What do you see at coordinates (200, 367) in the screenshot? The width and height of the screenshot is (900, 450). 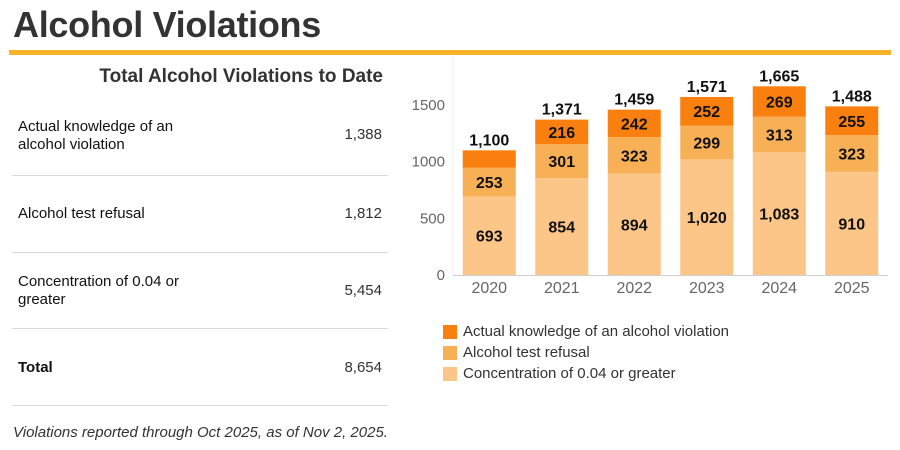 I see `summary-row-total: Total 8,654` at bounding box center [200, 367].